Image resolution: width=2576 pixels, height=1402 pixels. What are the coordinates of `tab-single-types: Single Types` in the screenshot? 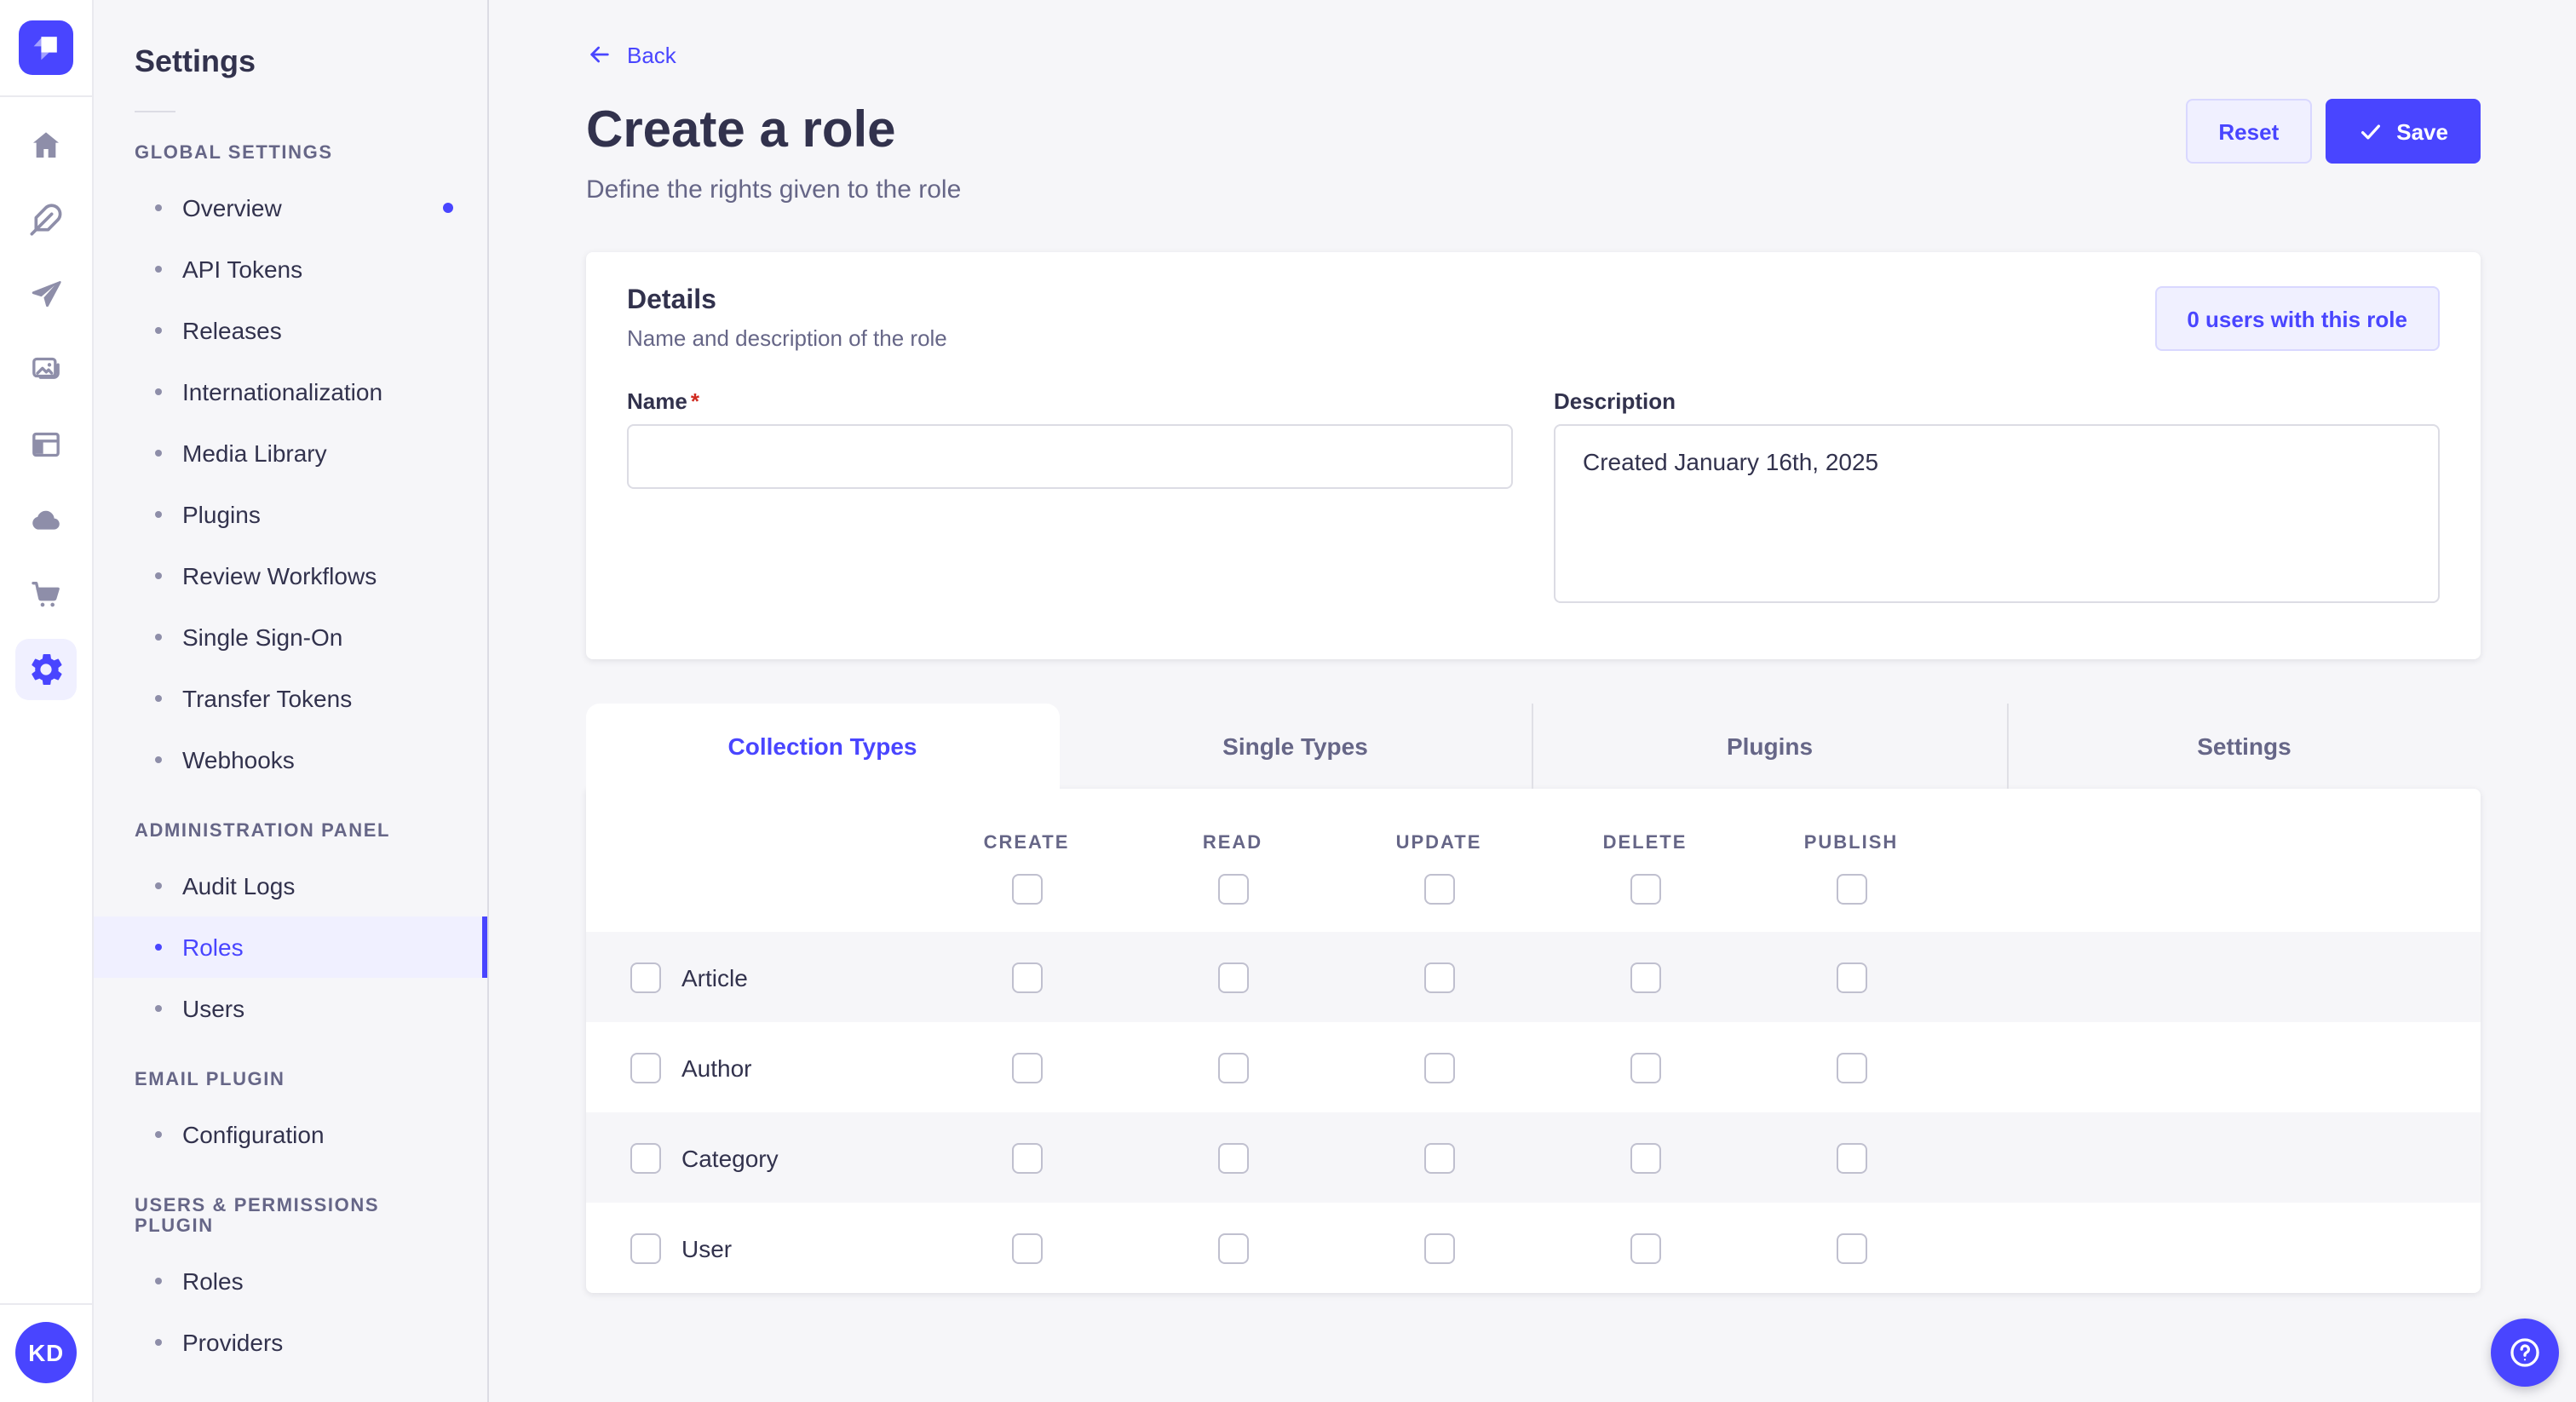 It's located at (1295, 746).